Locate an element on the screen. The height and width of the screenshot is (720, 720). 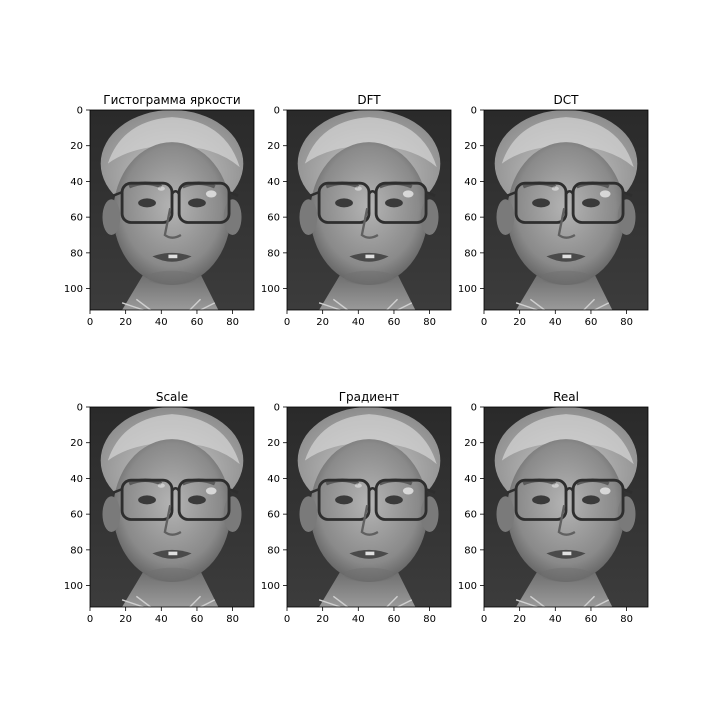
subplot-title: DCT is located at coordinates (567, 100).